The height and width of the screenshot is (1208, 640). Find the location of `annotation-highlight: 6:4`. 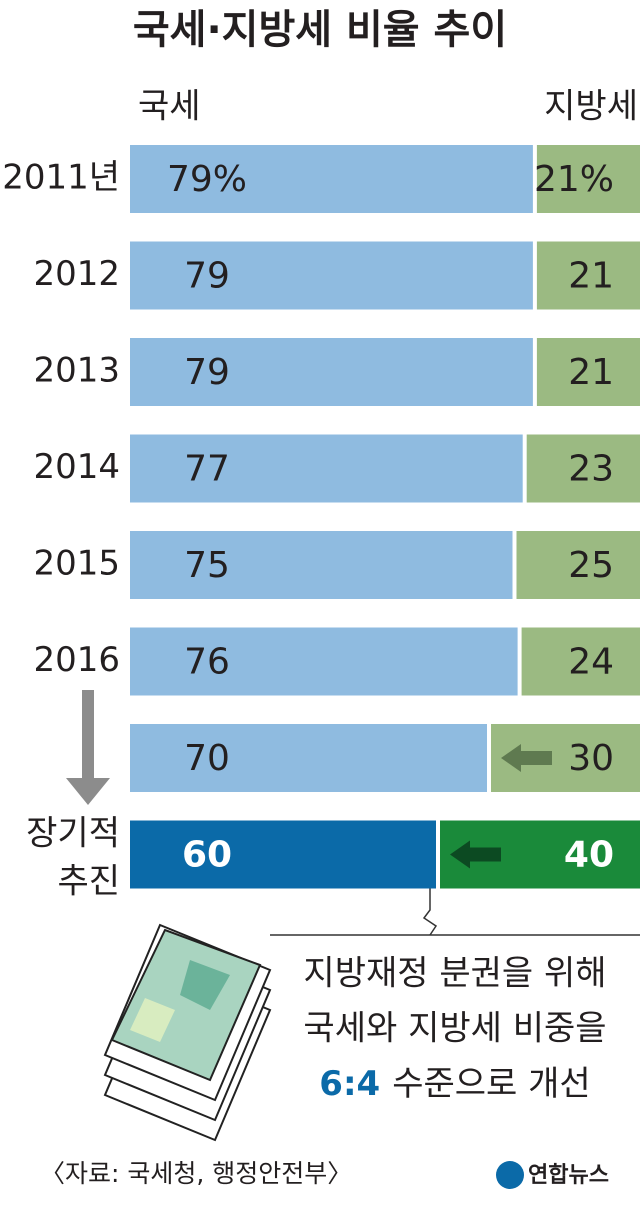

annotation-highlight: 6:4 is located at coordinates (349, 1084).